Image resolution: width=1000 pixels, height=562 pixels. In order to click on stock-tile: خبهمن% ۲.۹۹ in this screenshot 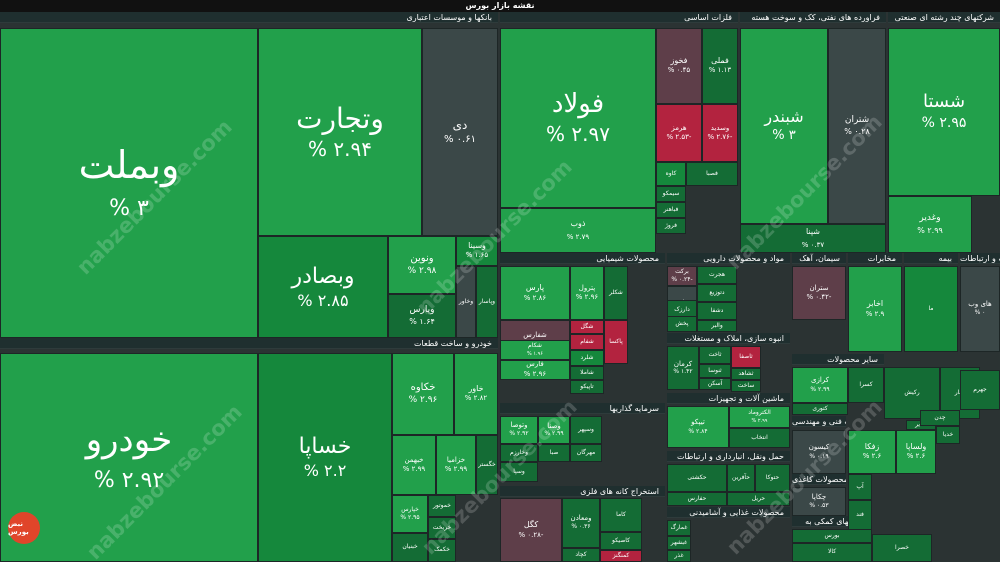, I will do `click(414, 465)`.